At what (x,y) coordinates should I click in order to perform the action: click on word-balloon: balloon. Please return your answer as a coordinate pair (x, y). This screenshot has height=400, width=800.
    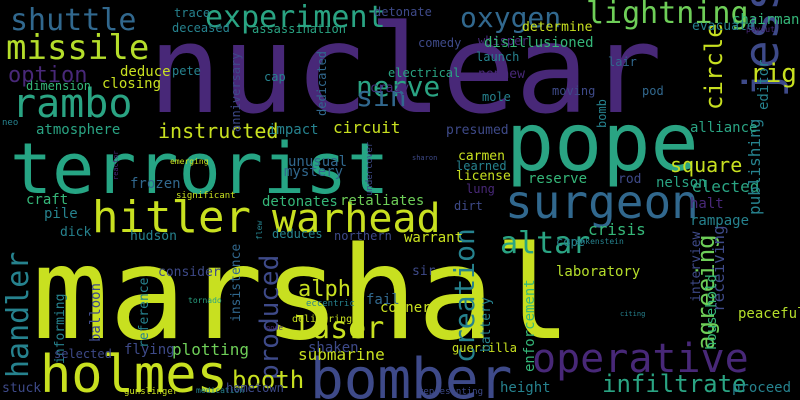
    Looking at the image, I should click on (96, 312).